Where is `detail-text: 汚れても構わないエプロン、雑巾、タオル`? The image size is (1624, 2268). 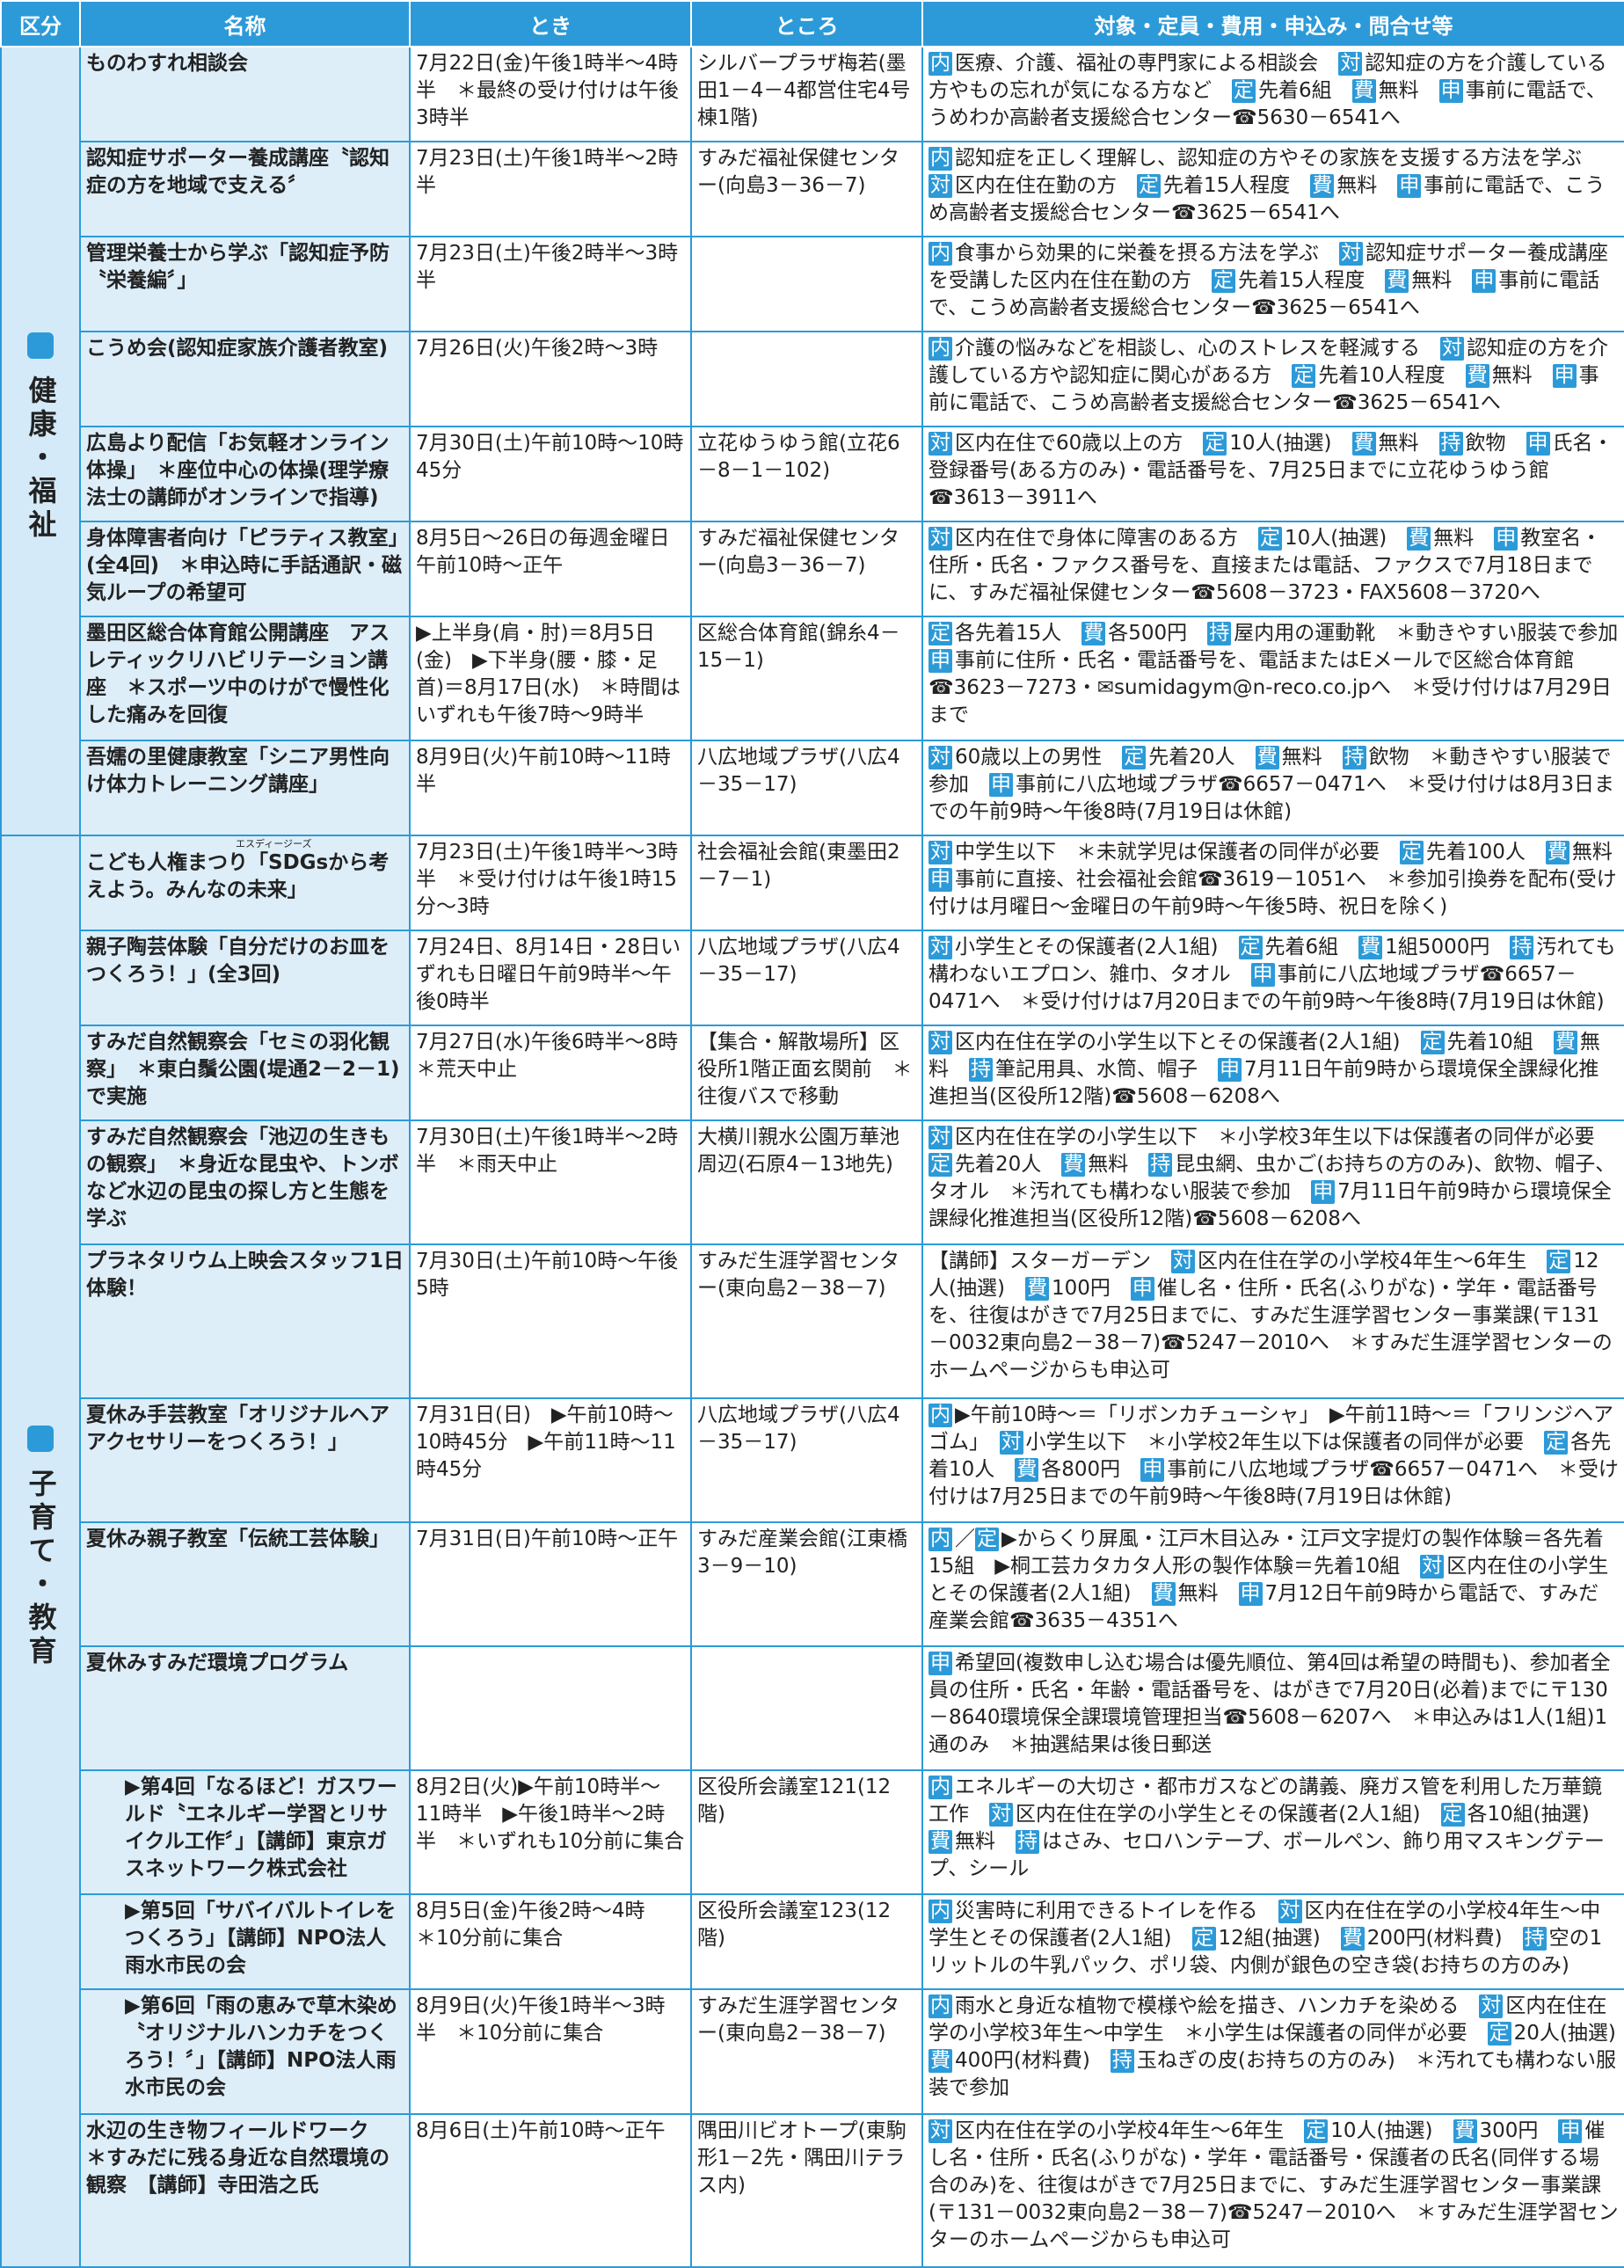
detail-text: 汚れても構わないエプロン、雑巾、タオル is located at coordinates (1273, 961).